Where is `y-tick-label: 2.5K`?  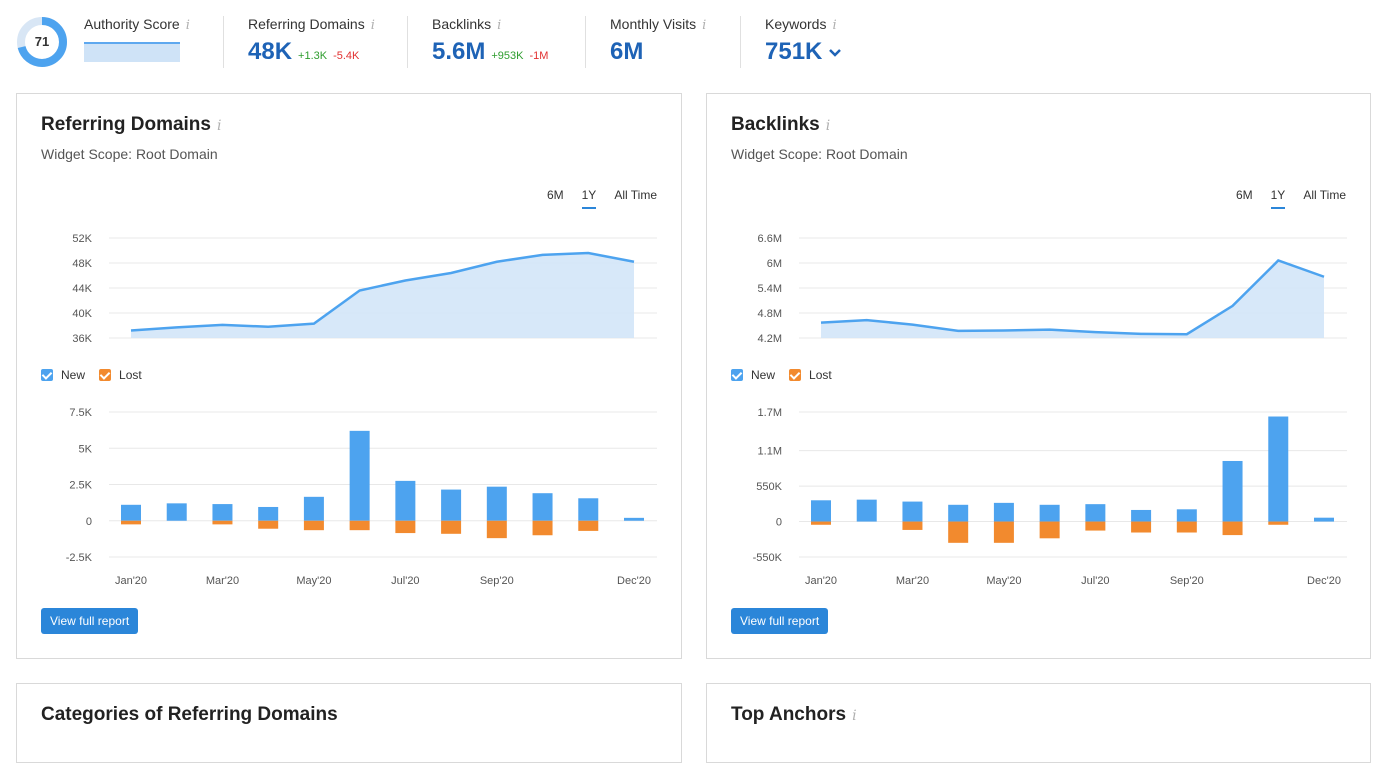 y-tick-label: 2.5K is located at coordinates (80, 486).